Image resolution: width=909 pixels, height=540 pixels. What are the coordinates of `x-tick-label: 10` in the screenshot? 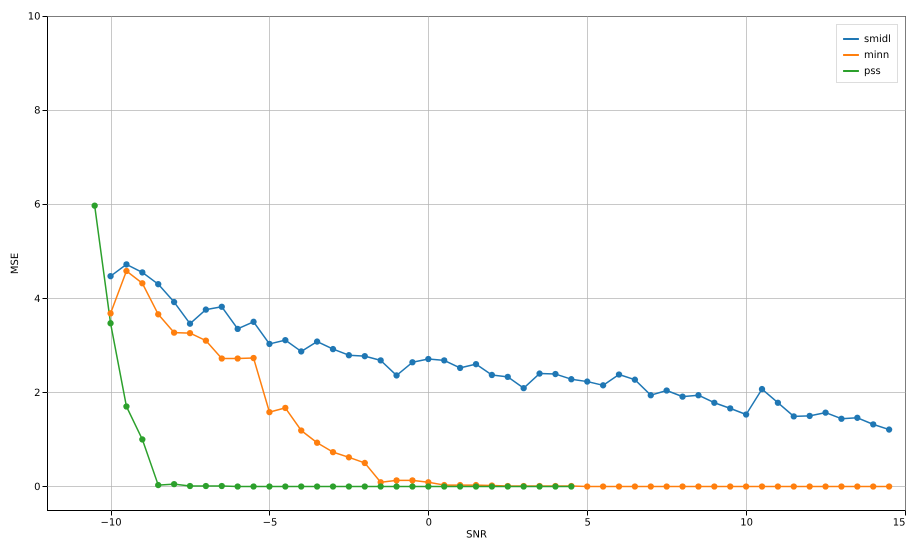 It's located at (746, 523).